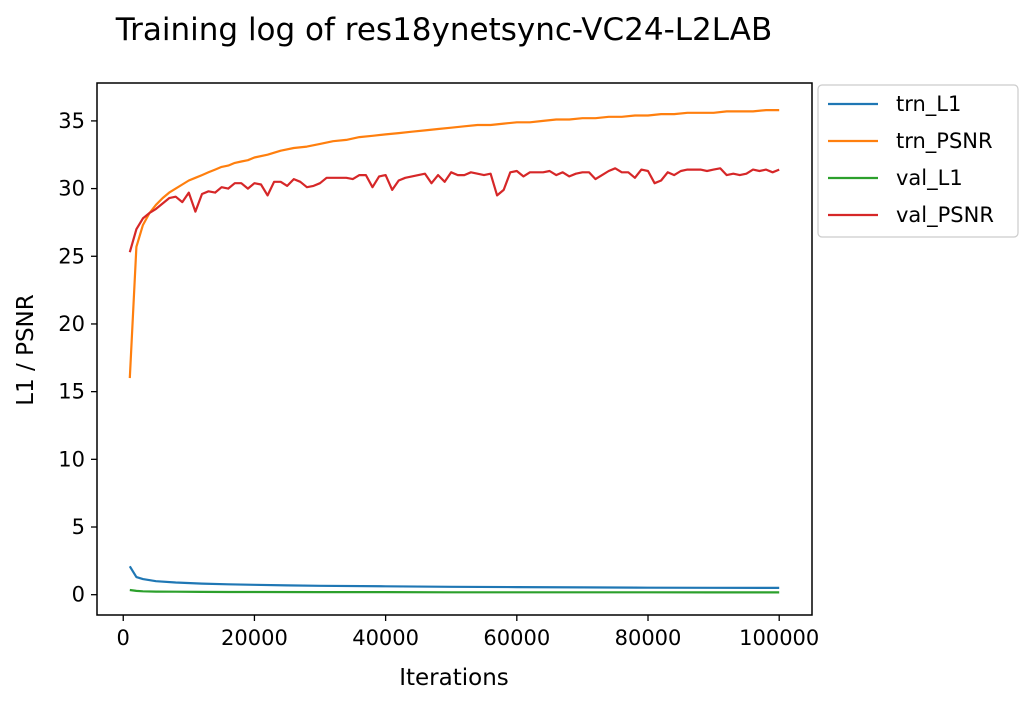 This screenshot has width=1031, height=706. Describe the element at coordinates (454, 678) in the screenshot. I see `x-axis-label: Iterations` at that location.